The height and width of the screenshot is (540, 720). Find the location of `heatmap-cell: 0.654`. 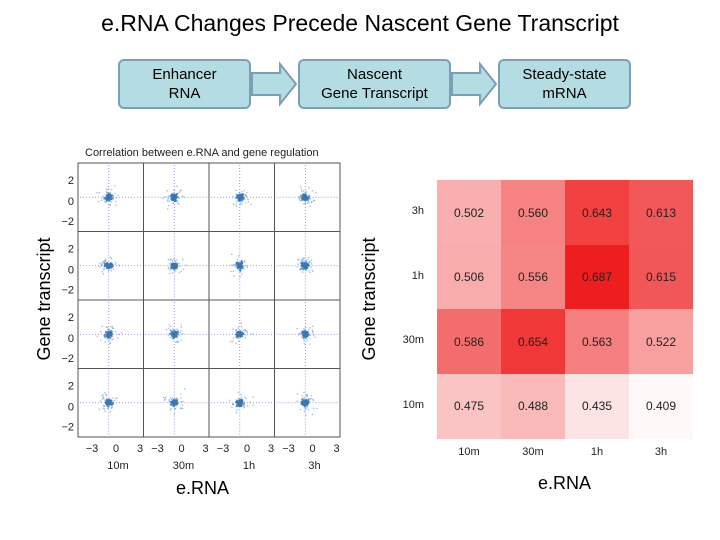

heatmap-cell: 0.654 is located at coordinates (533, 341).